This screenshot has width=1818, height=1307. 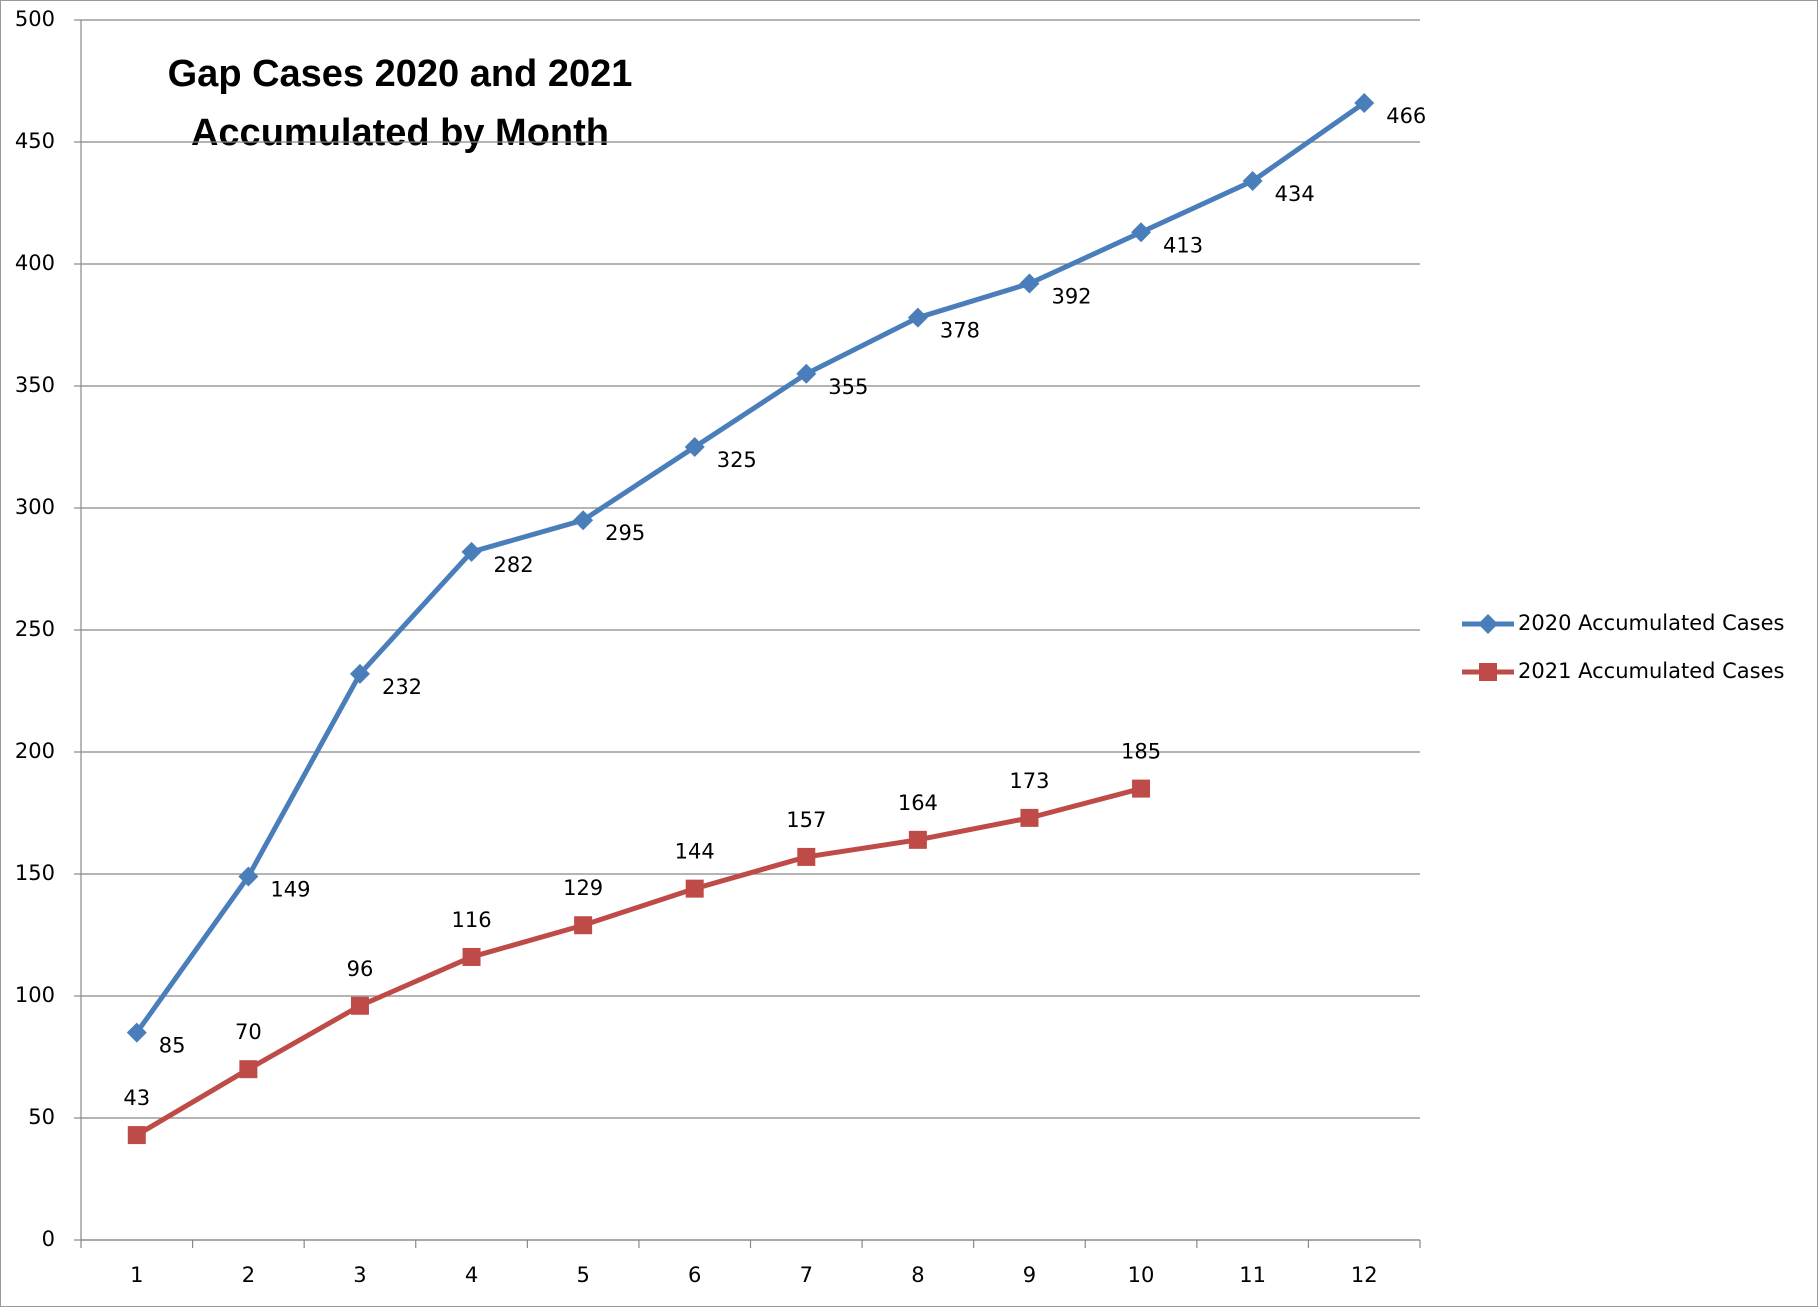 I want to click on y-tick-label: 300, so click(x=35, y=507).